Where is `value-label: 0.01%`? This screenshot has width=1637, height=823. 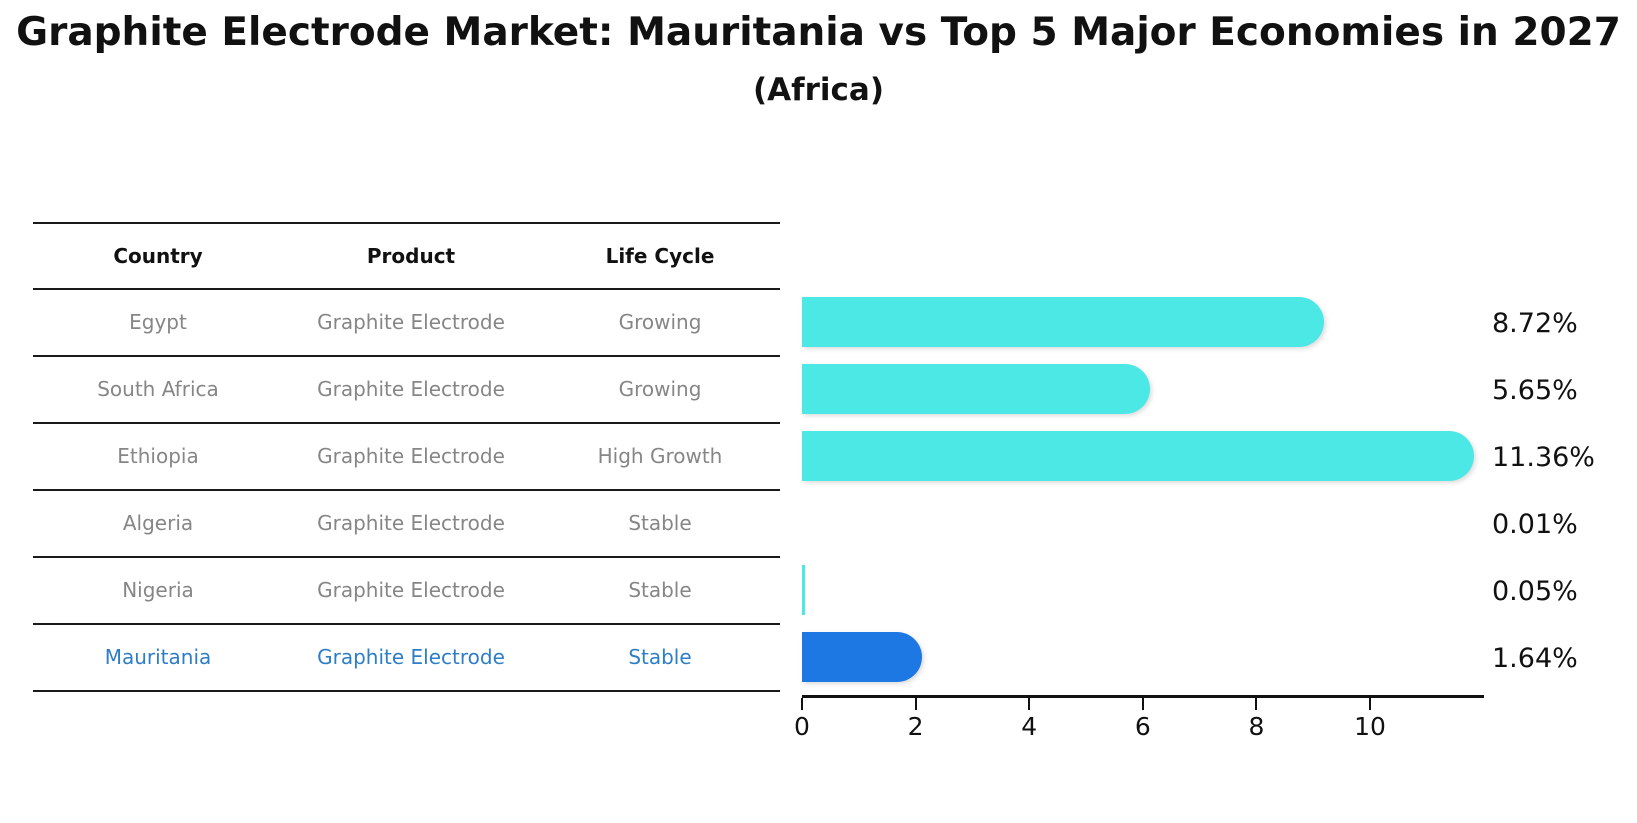
value-label: 0.01% is located at coordinates (1535, 524).